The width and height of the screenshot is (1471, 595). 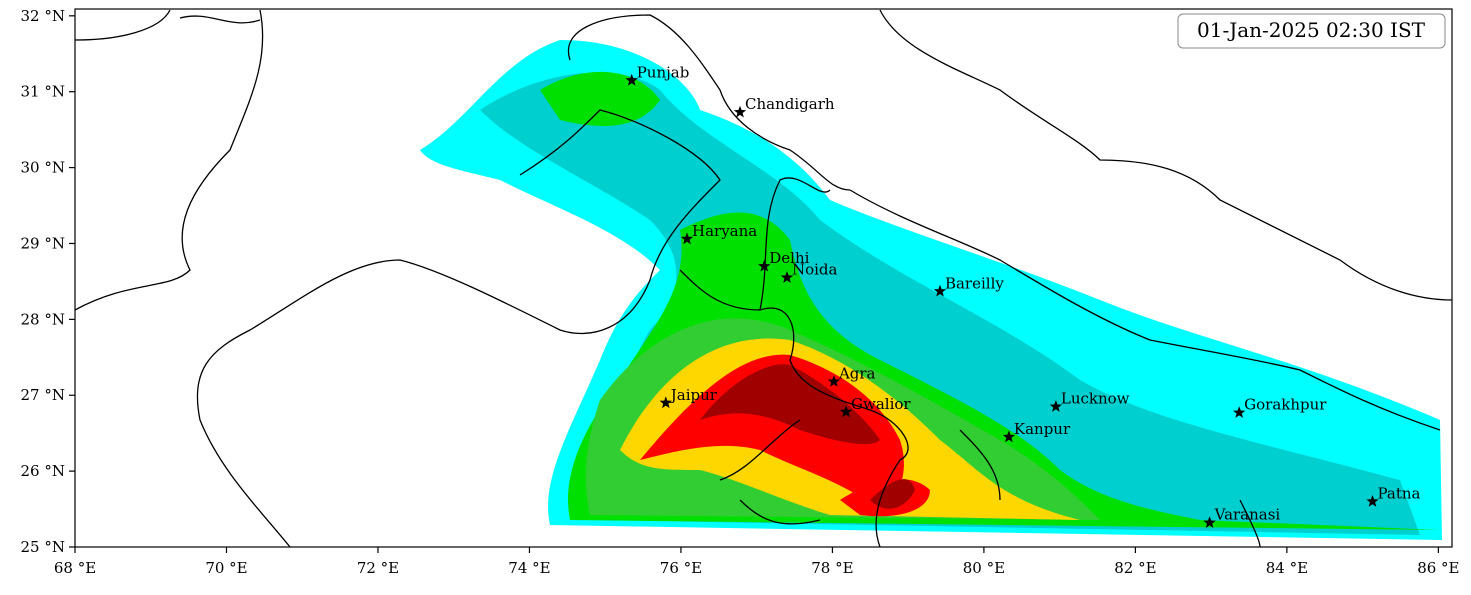 I want to click on city-label: Kanpur, so click(x=1042, y=429).